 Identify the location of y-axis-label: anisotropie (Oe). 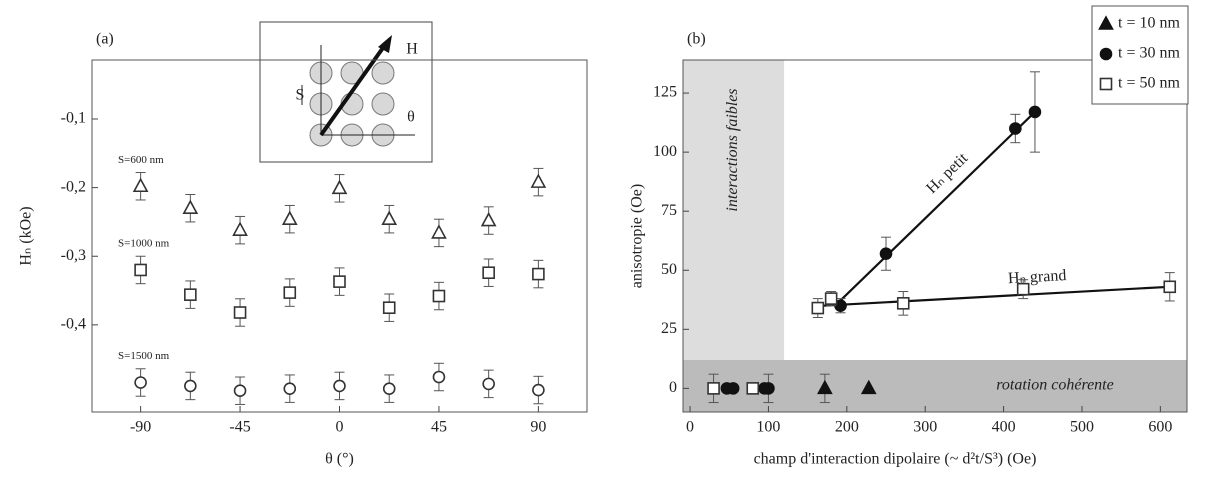
(637, 236).